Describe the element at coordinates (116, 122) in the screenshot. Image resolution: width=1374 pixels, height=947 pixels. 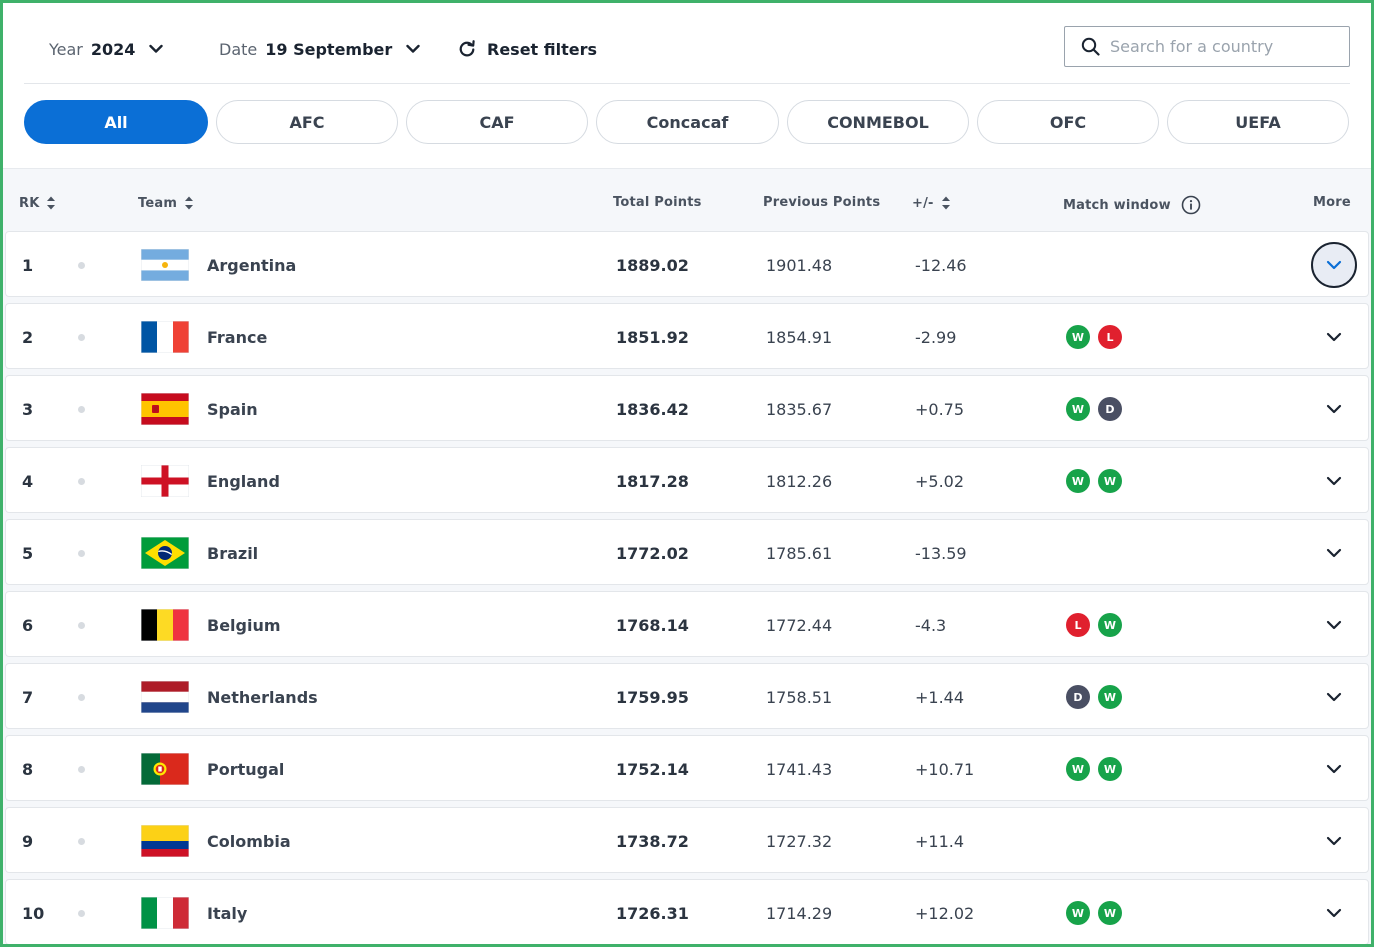
I see `tab-all: All` at that location.